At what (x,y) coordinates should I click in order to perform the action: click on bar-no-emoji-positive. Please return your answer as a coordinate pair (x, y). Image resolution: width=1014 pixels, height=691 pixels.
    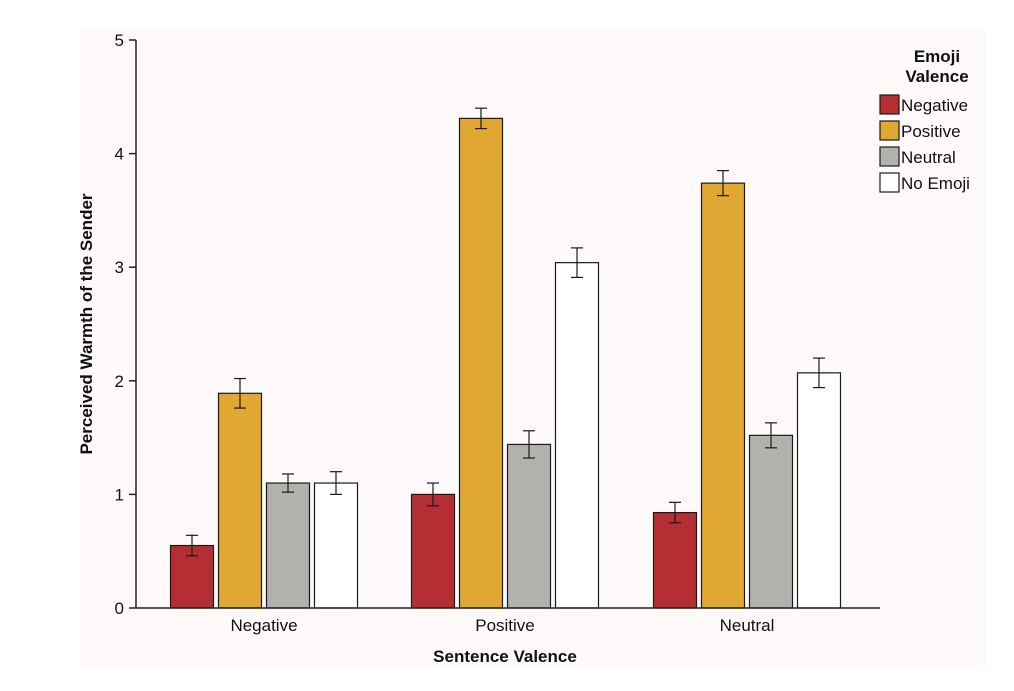
    Looking at the image, I should click on (577, 435).